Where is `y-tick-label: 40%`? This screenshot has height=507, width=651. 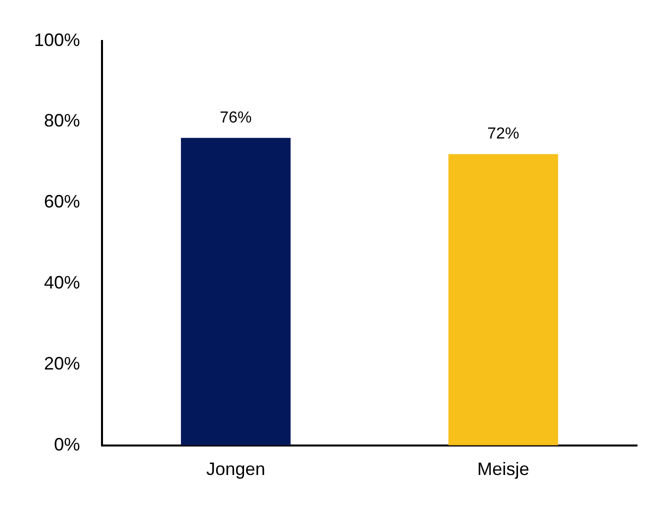
y-tick-label: 40% is located at coordinates (62, 282).